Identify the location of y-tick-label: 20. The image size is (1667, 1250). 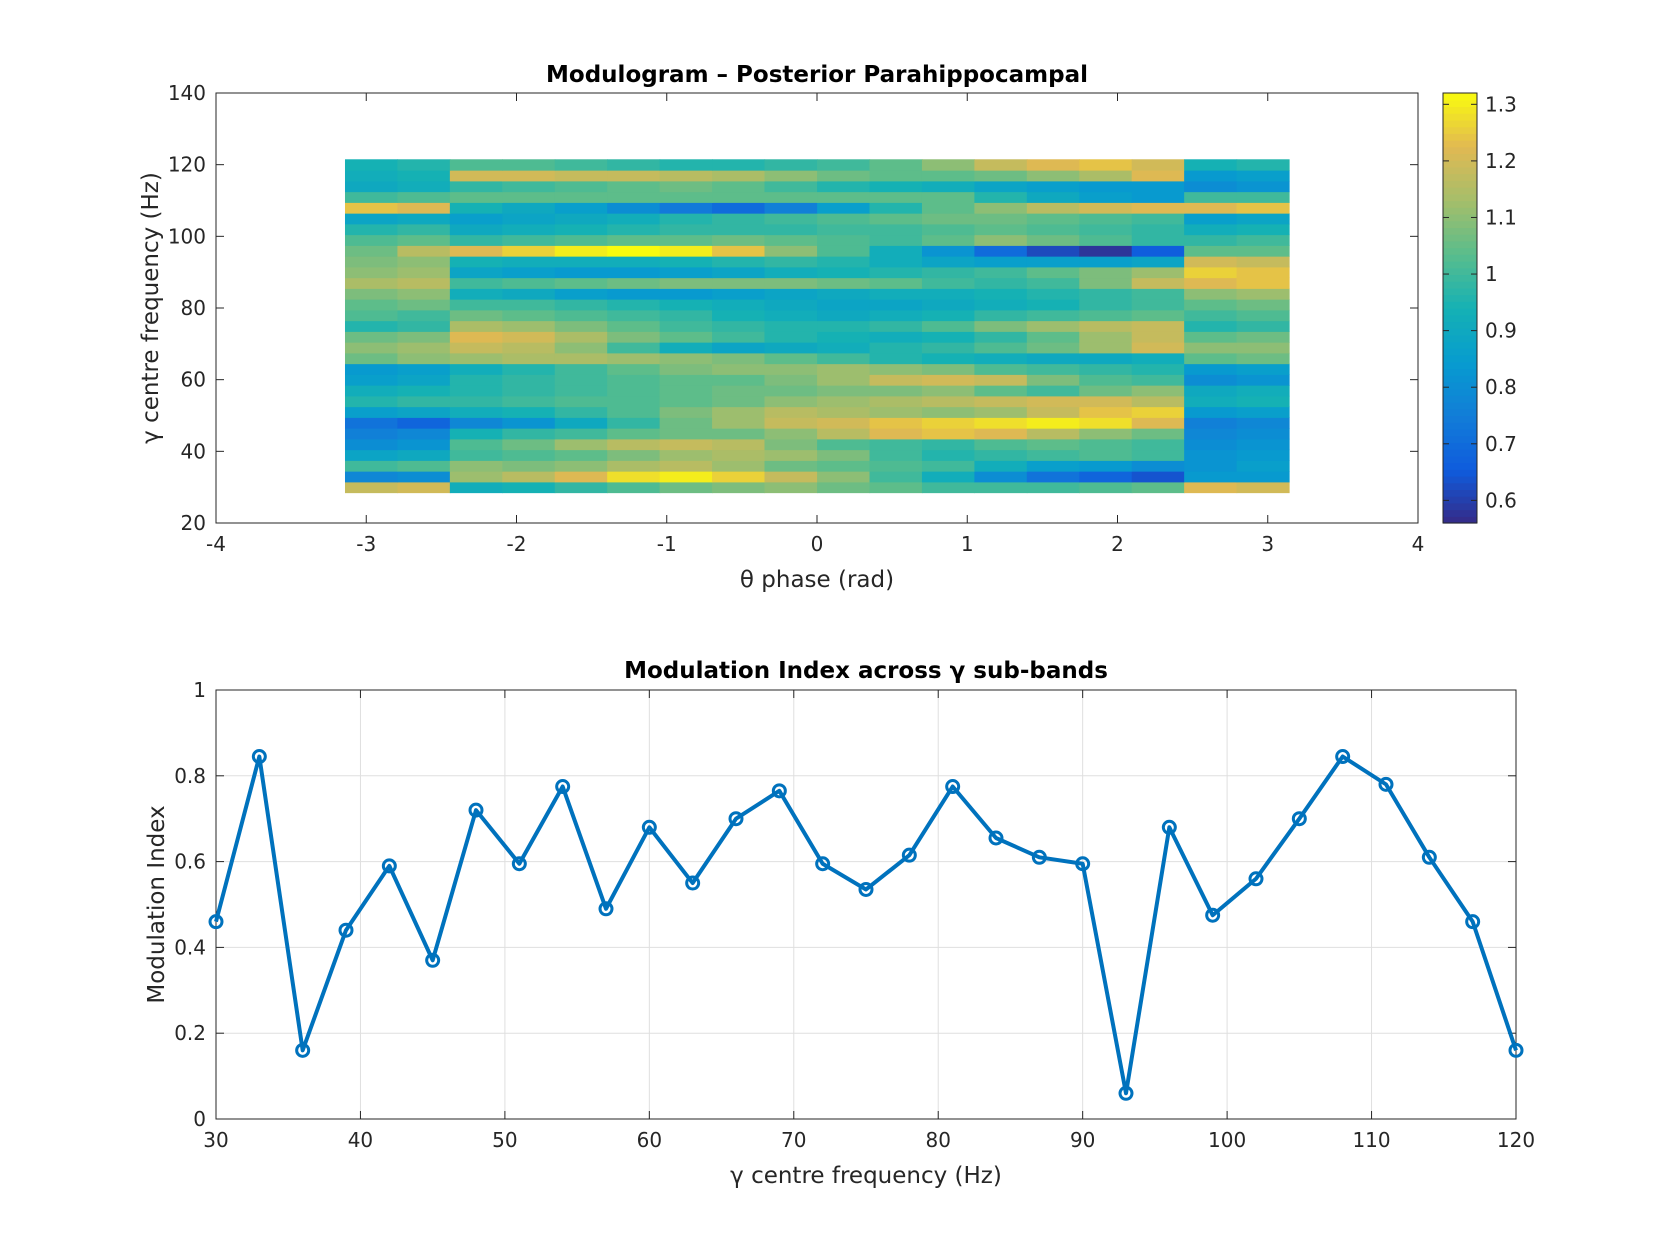
(193, 523).